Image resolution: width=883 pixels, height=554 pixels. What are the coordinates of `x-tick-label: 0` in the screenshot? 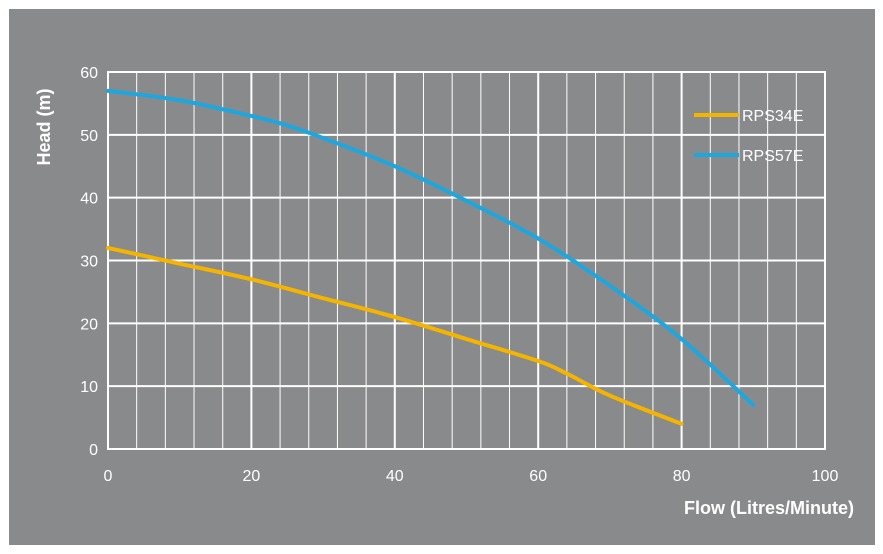 It's located at (108, 476).